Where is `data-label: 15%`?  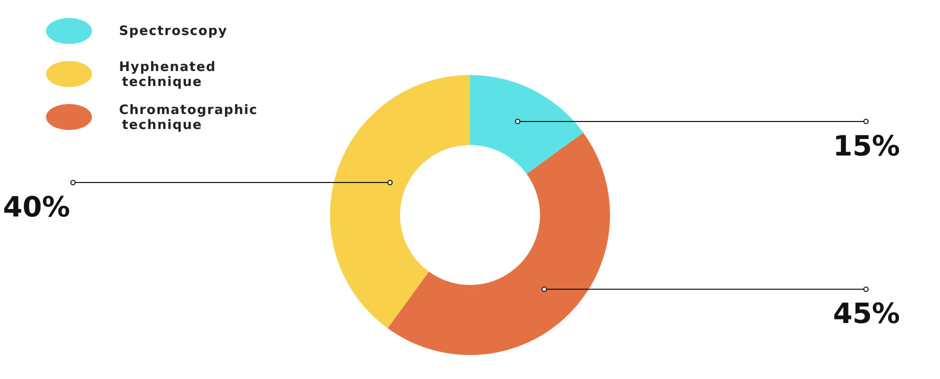 data-label: 15% is located at coordinates (866, 145).